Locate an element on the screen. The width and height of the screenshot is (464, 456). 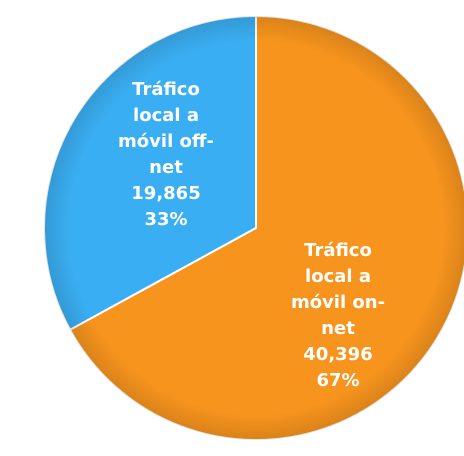
slice-label: Tráfico local a móvil on-net 40,396 67% is located at coordinates (338, 316).